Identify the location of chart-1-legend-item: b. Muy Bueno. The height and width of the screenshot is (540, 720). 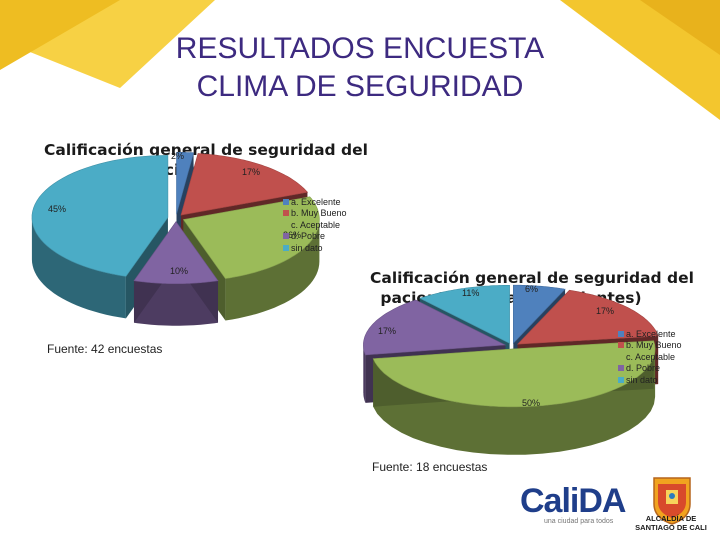
(315, 214).